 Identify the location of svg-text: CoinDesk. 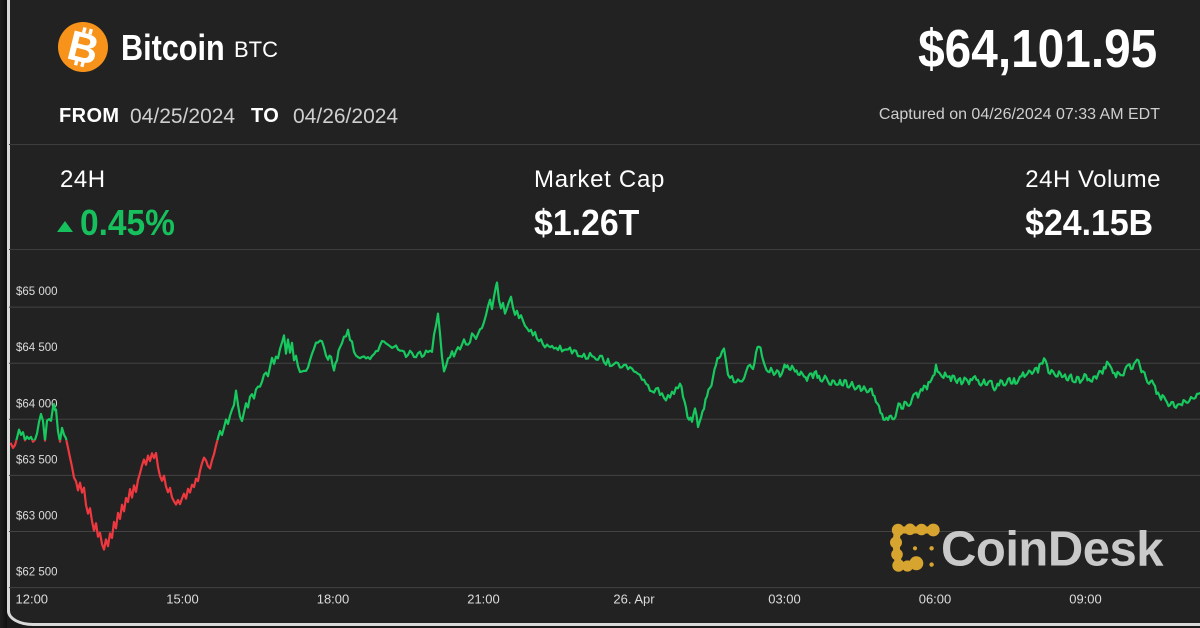
(1052, 550).